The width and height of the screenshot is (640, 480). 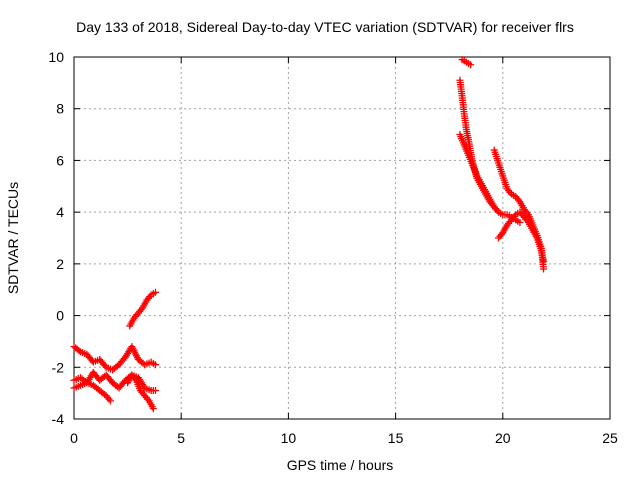 I want to click on series-track-c, so click(x=92, y=392).